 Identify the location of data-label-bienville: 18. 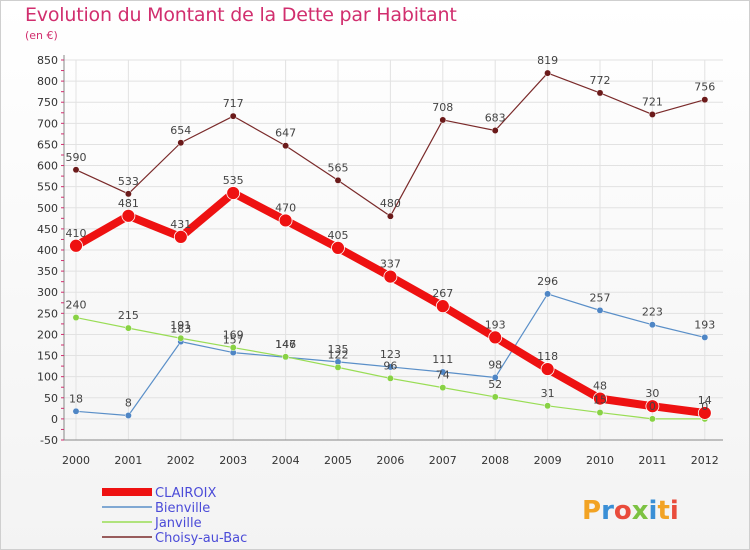
(76, 398).